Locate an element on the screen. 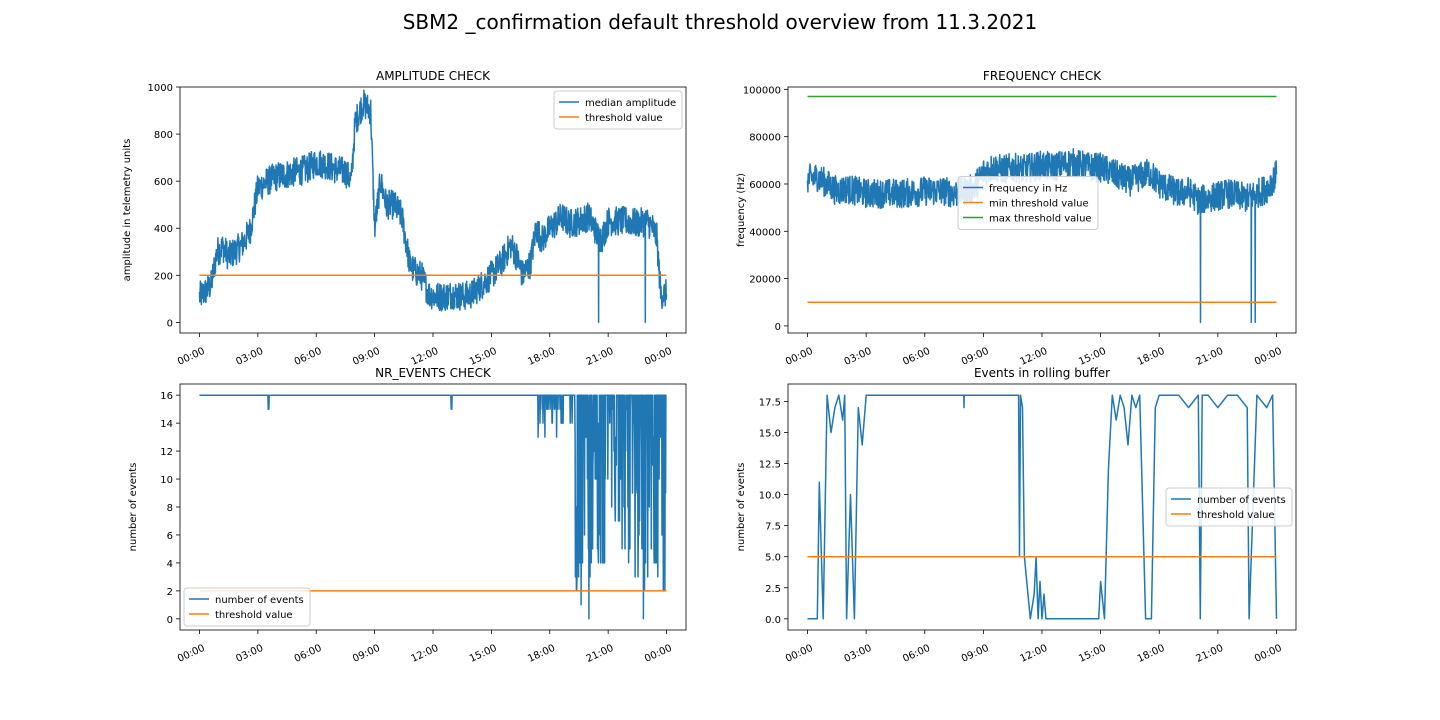  chart-title-amplitude: AMPLITUDE CHECK is located at coordinates (433, 76).